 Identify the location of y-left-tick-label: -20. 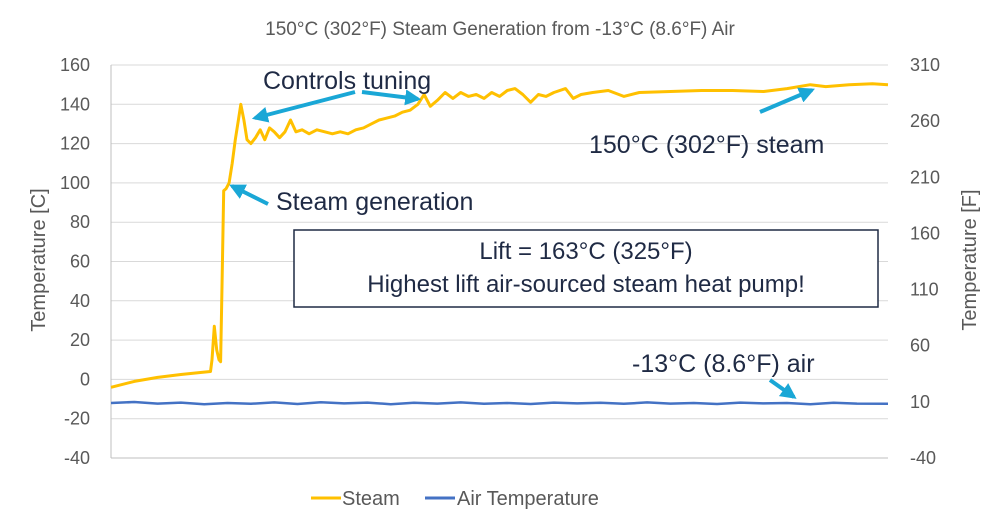
(77, 419).